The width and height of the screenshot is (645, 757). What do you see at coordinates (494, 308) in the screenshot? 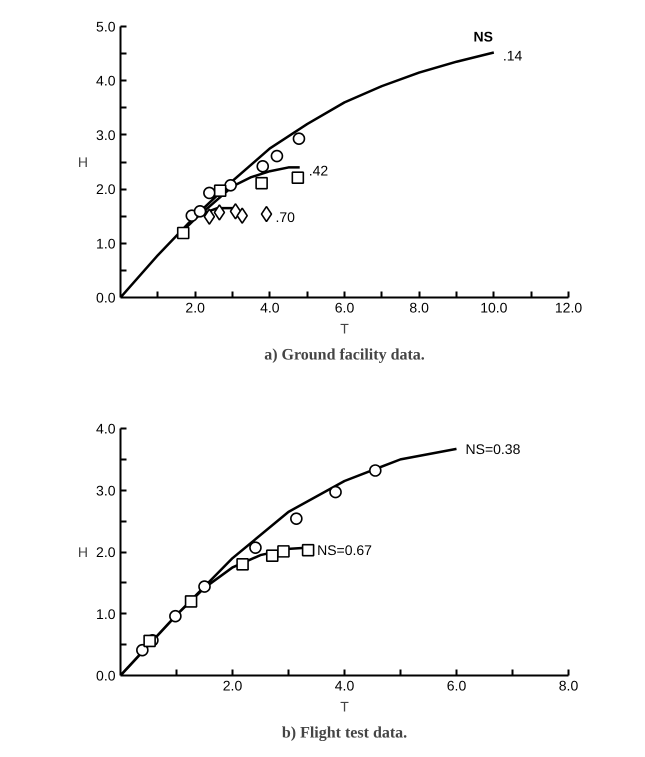
I see `x-tick-label: 10.0` at bounding box center [494, 308].